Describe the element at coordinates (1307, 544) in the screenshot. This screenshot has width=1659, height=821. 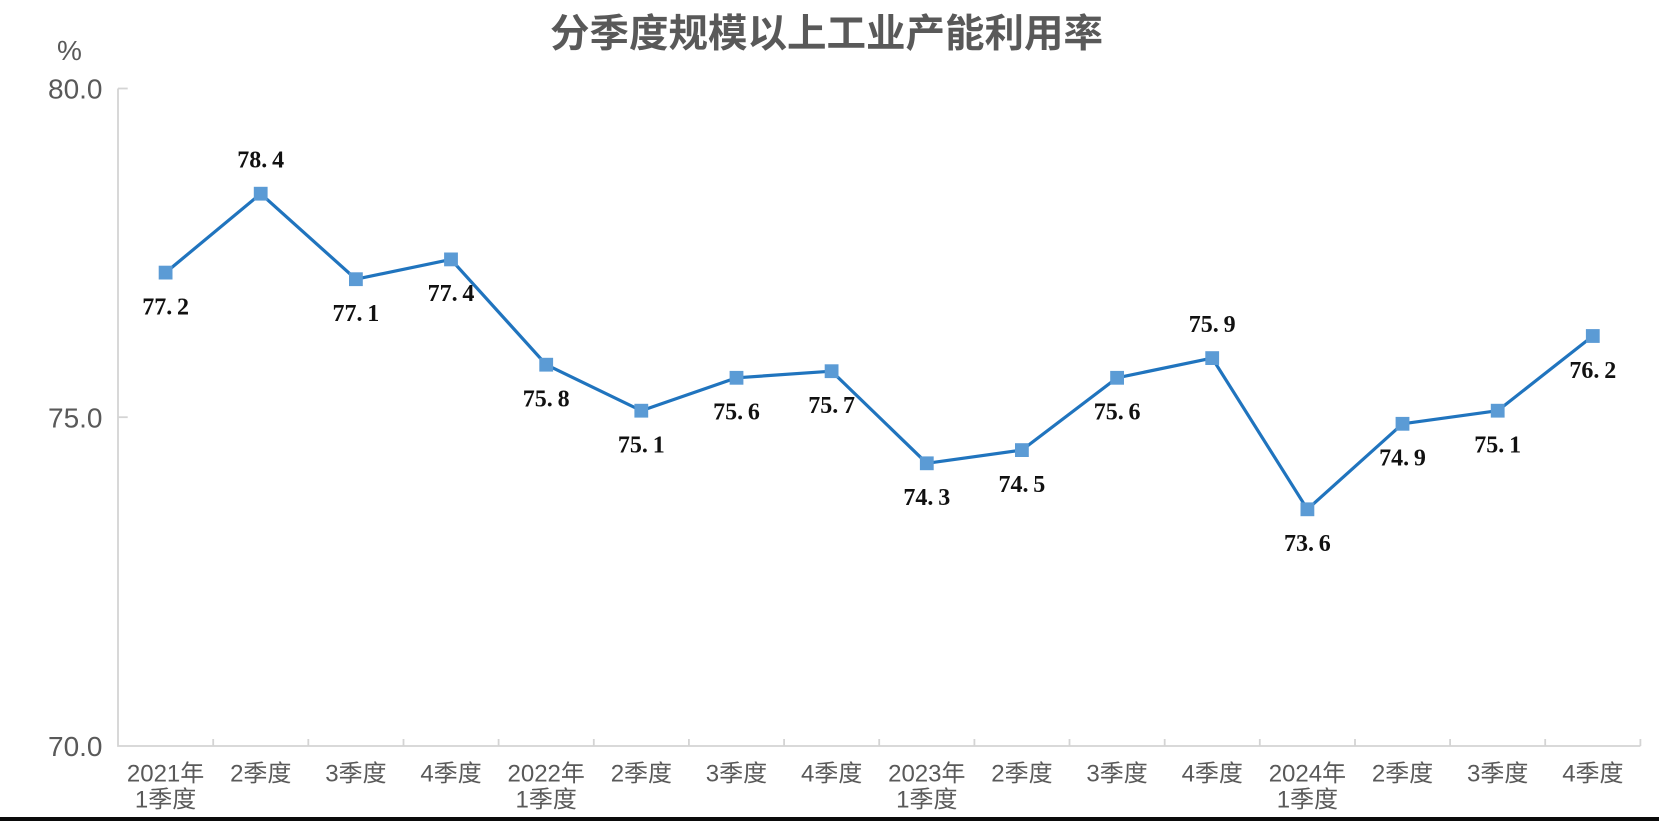
I see `svg-text: 73. 6` at that location.